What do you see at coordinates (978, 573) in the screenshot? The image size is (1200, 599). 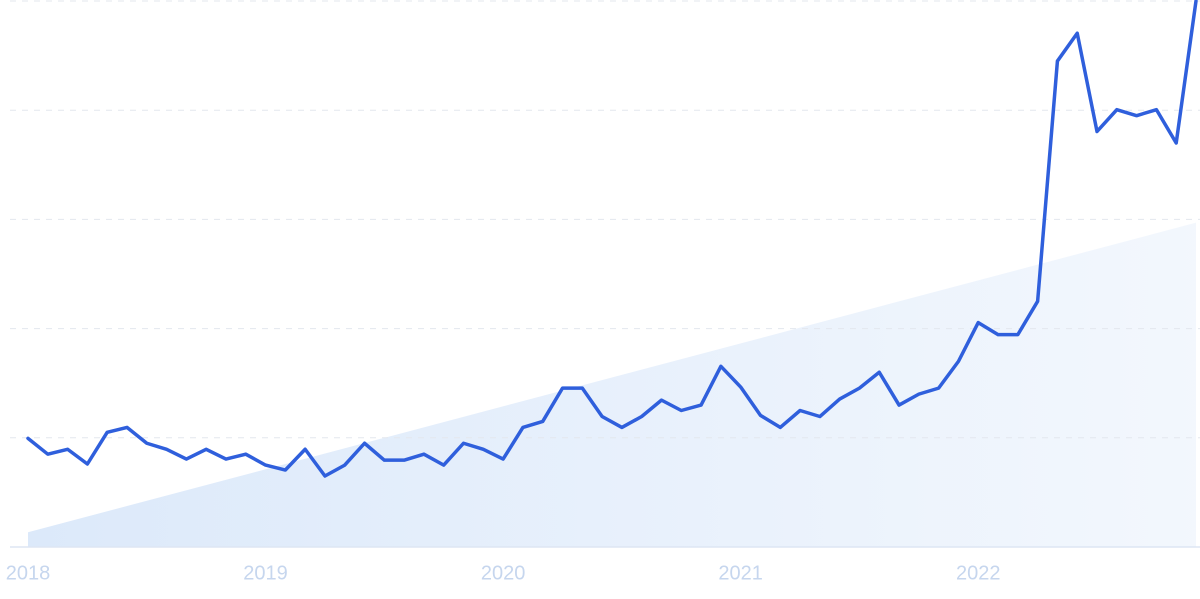 I see `x-tick-label: 2022` at bounding box center [978, 573].